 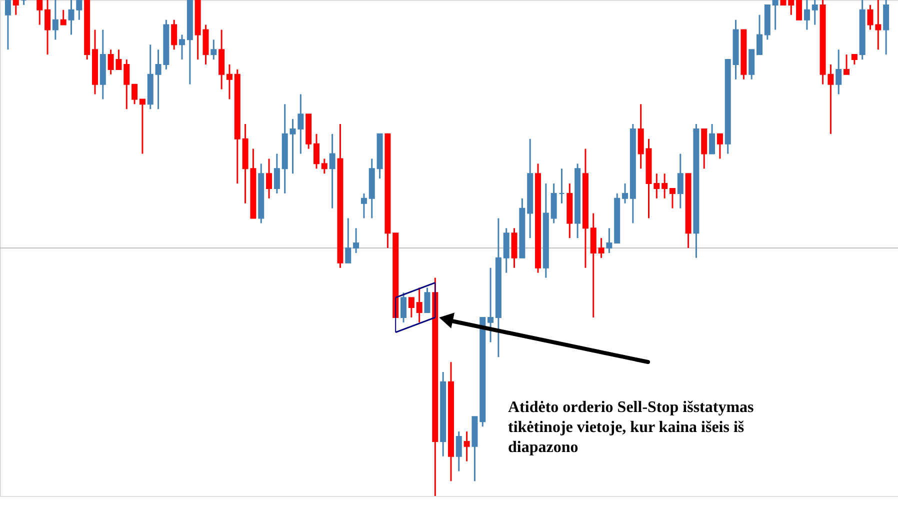 I want to click on annotation: Atidėto orderio Sell-Stop išstatymas tikėtinoje vietoje, kur kaina išeis iš diapazono, so click(x=631, y=427).